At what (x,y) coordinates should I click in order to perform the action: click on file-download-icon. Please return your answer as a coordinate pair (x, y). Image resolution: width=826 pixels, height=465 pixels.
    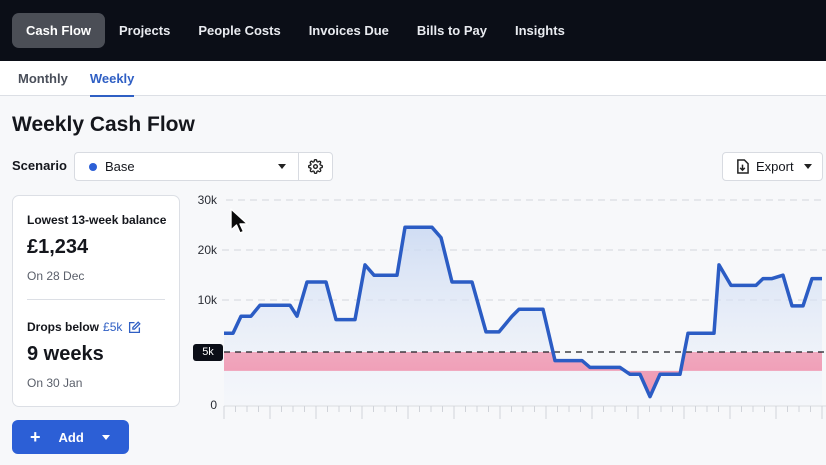
    Looking at the image, I should click on (743, 166).